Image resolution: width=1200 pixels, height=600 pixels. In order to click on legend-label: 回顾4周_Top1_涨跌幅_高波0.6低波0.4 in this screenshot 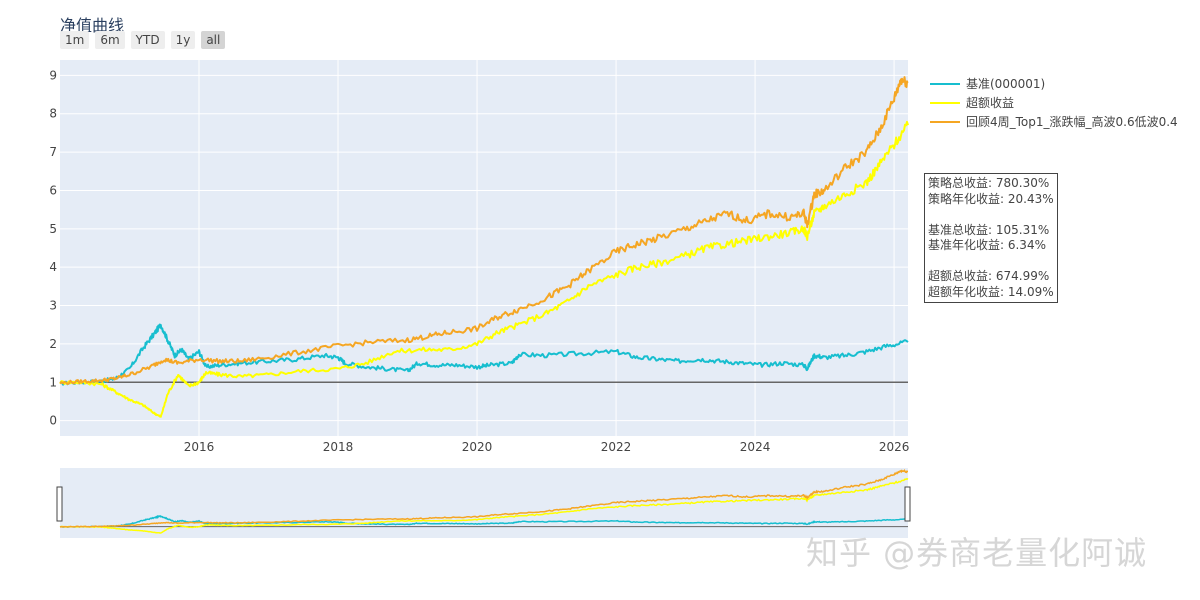, I will do `click(1072, 122)`.